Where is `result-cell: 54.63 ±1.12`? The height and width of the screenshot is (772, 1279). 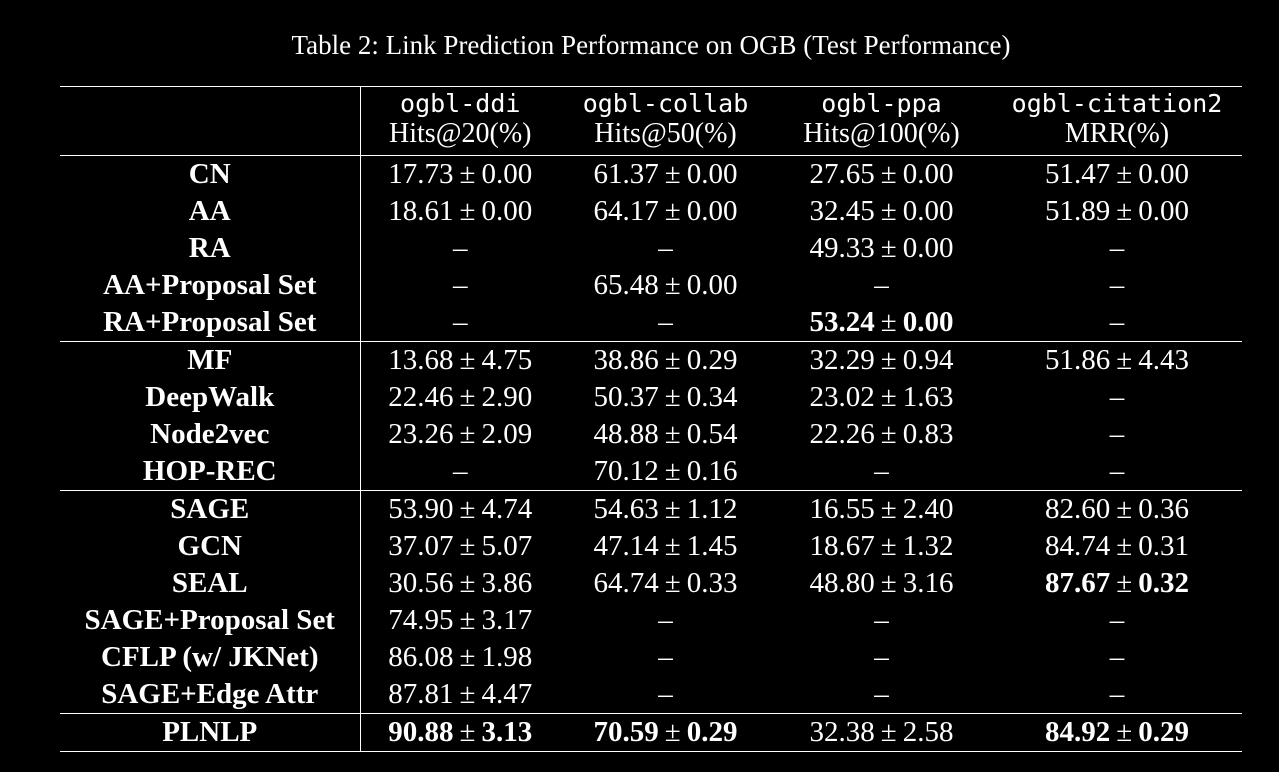 result-cell: 54.63 ±1.12 is located at coordinates (665, 509).